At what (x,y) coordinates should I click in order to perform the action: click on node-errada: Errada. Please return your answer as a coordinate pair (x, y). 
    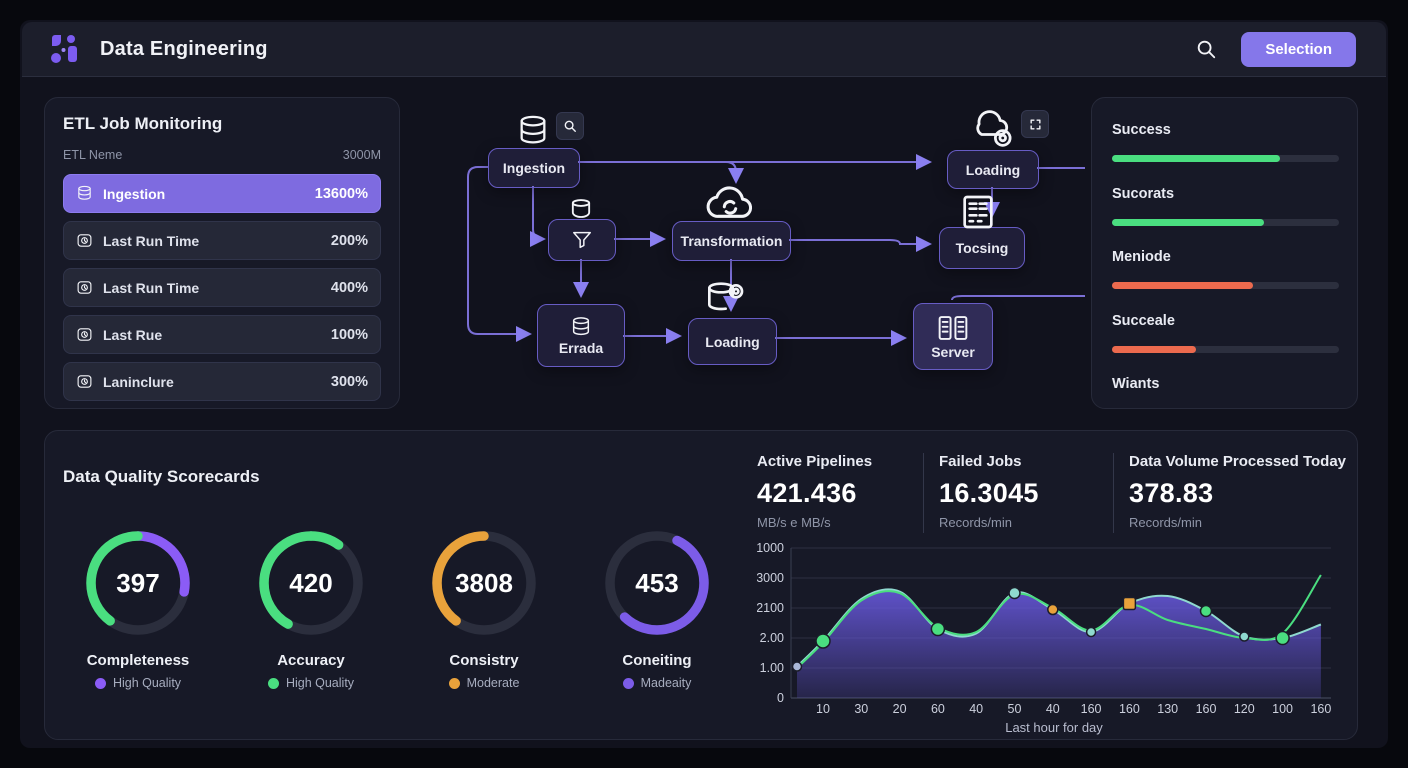
    Looking at the image, I should click on (581, 335).